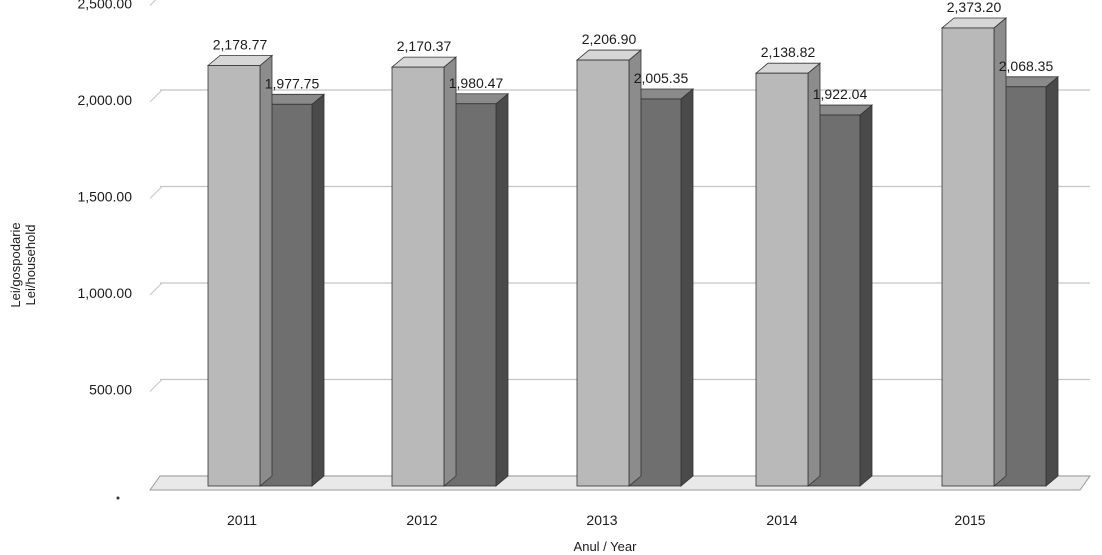  Describe the element at coordinates (15, 264) in the screenshot. I see `y-axis-label-line1: Lei/gospodarie` at that location.